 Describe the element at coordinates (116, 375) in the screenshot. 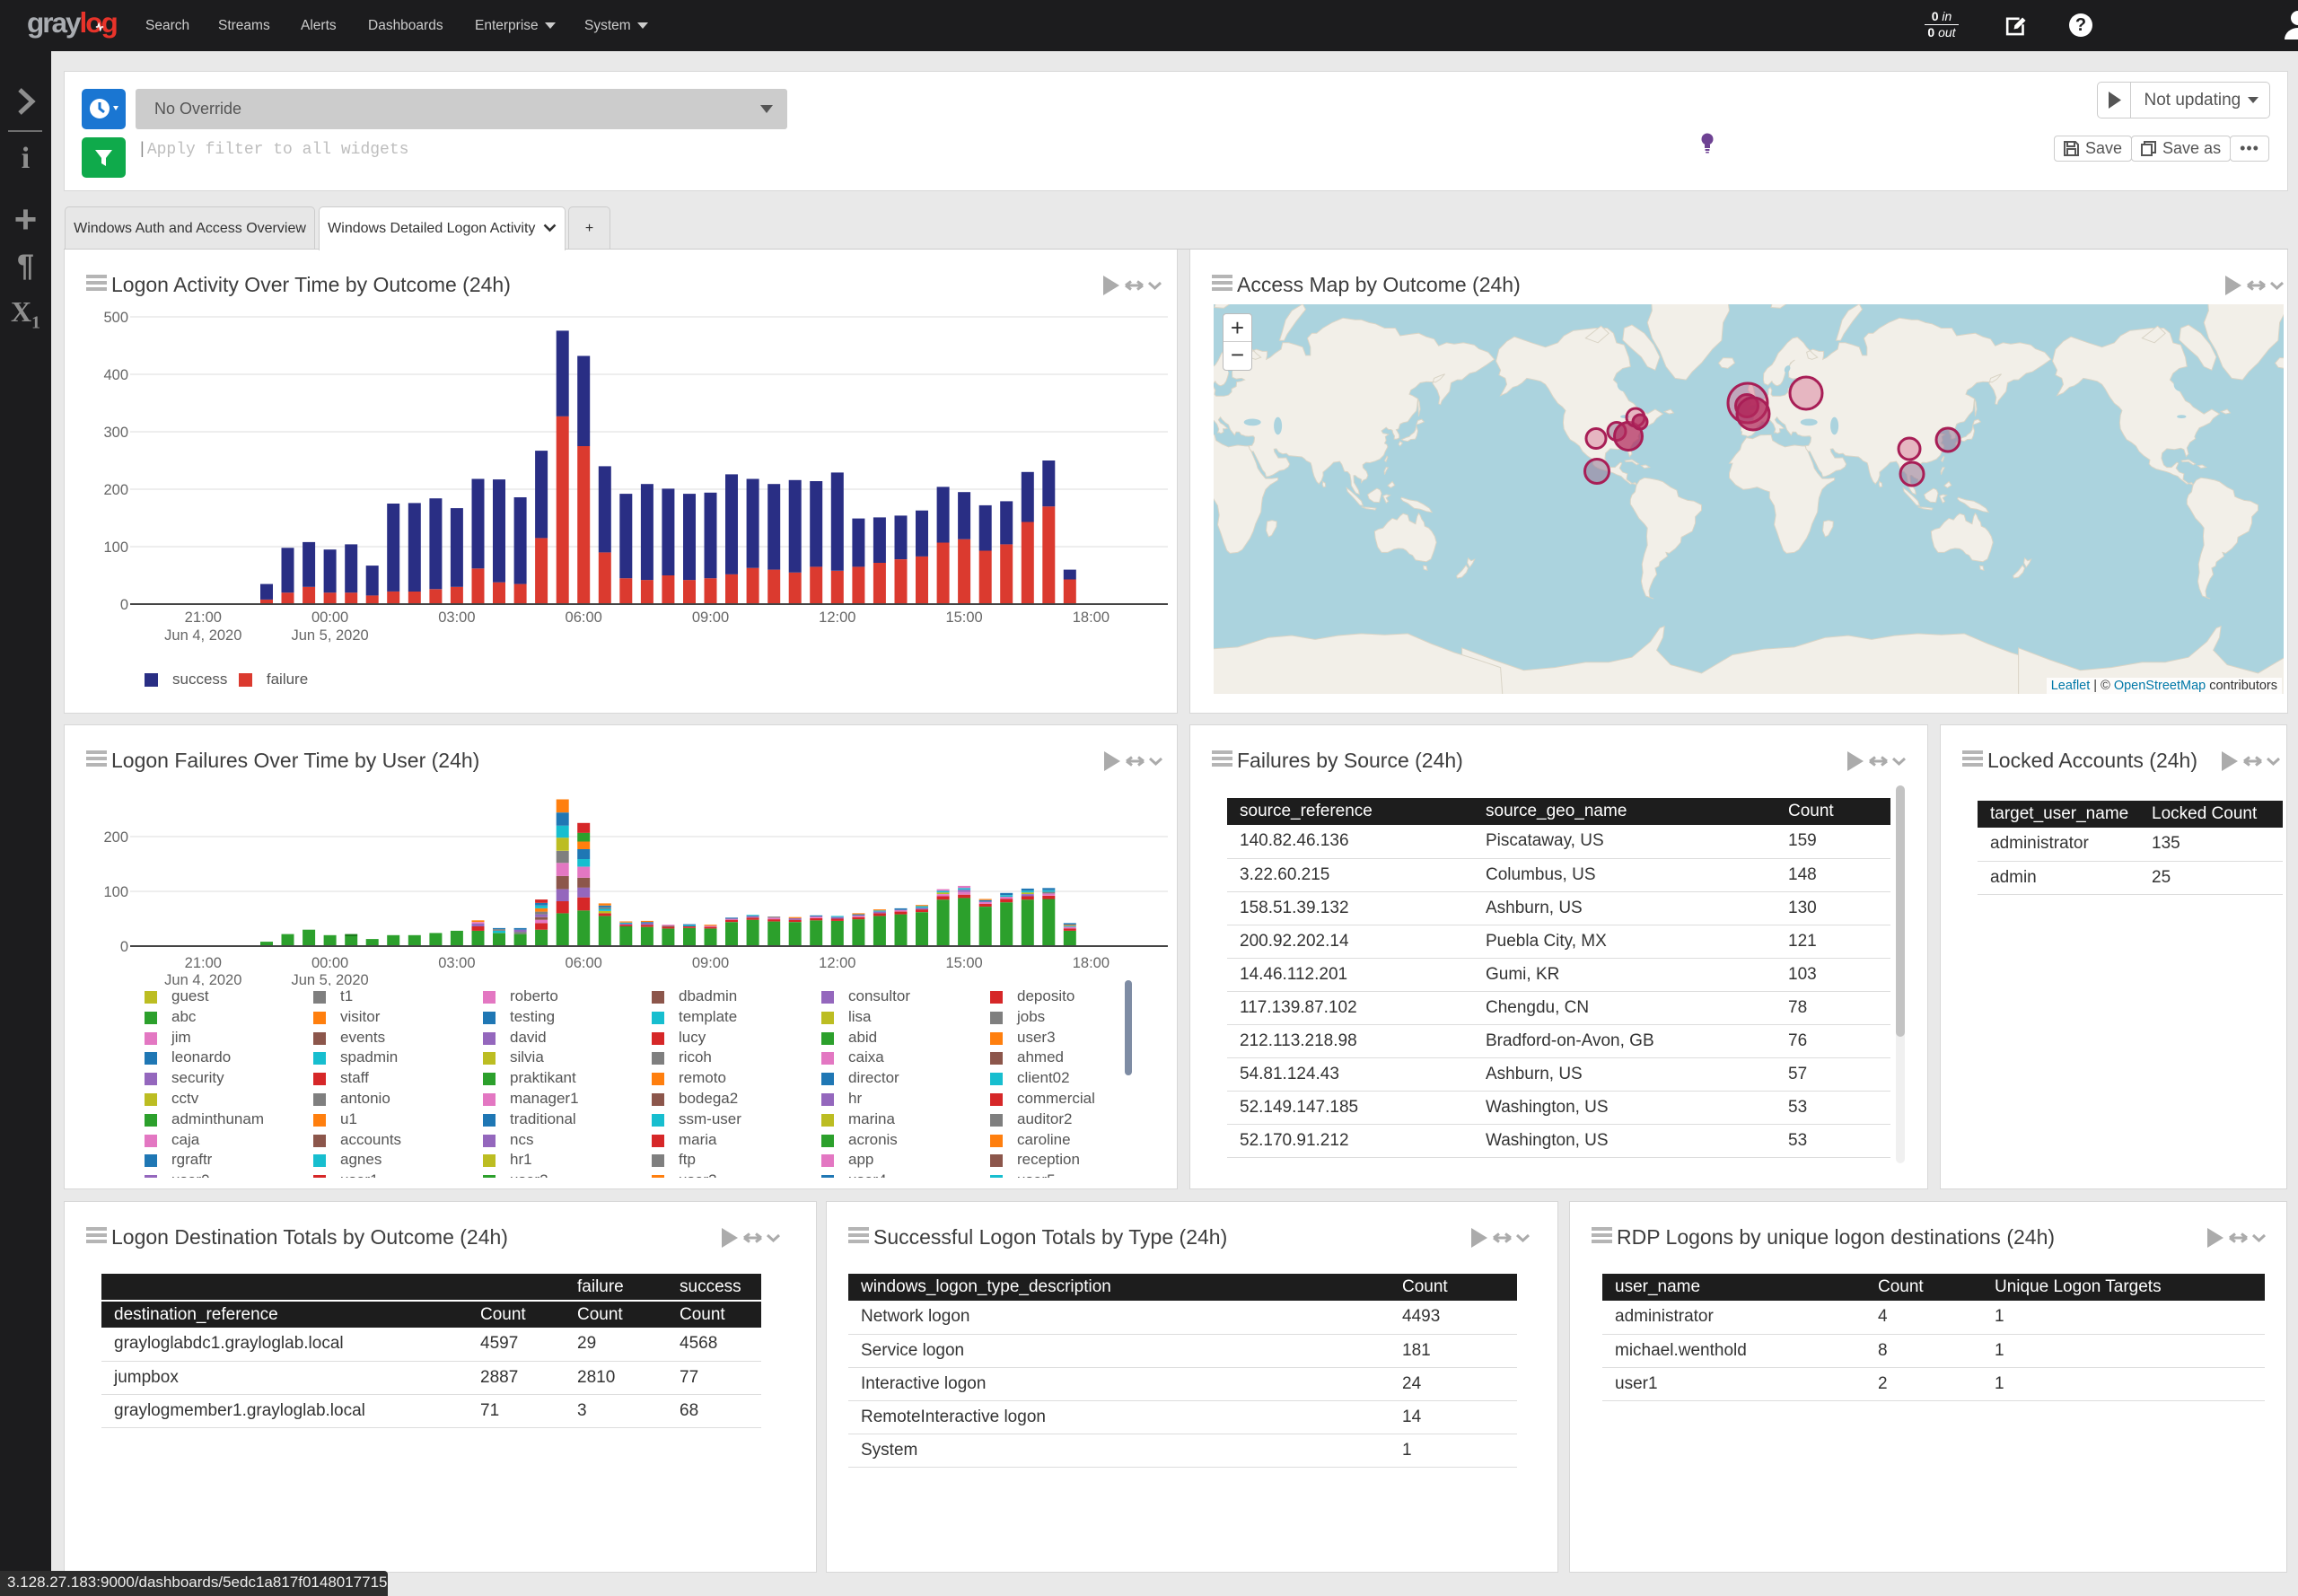

I see `svg-text: 400` at that location.